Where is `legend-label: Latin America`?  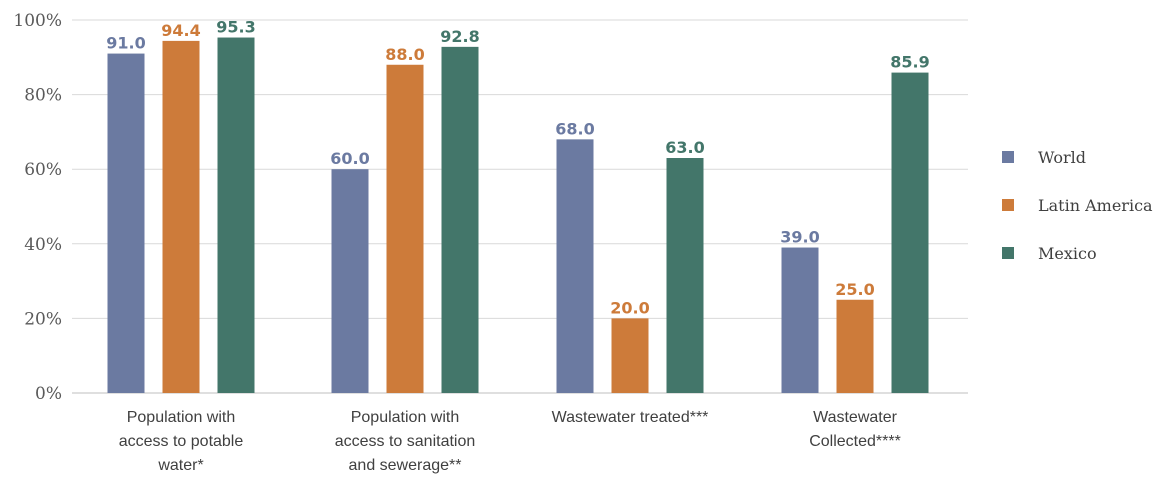
legend-label: Latin America is located at coordinates (1095, 205).